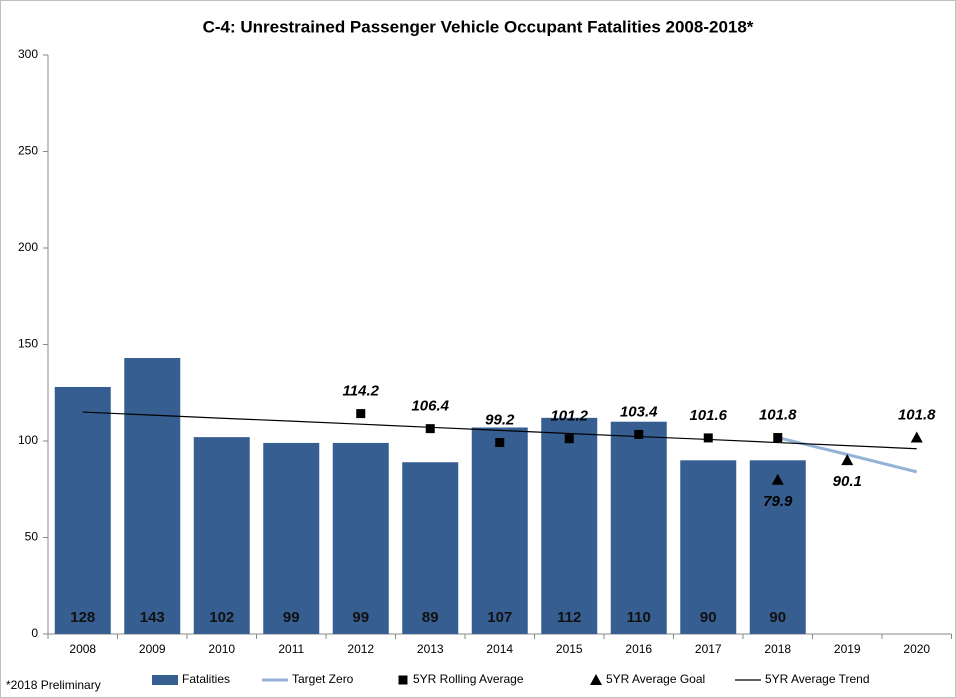  I want to click on x-tick-label: 2019, so click(847, 649).